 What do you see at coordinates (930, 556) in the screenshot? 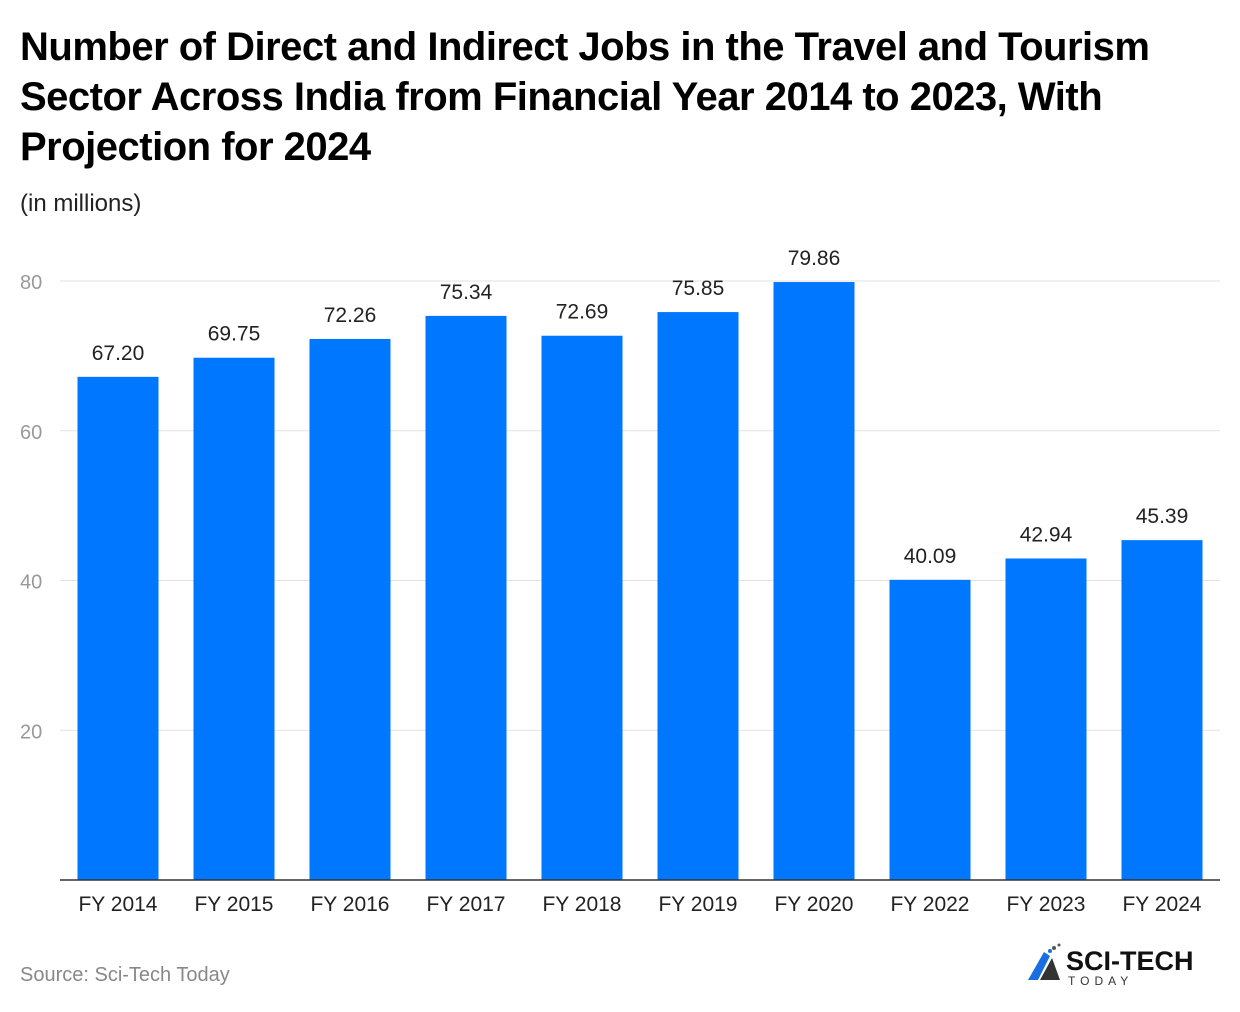
I see `data-label: 40.09` at bounding box center [930, 556].